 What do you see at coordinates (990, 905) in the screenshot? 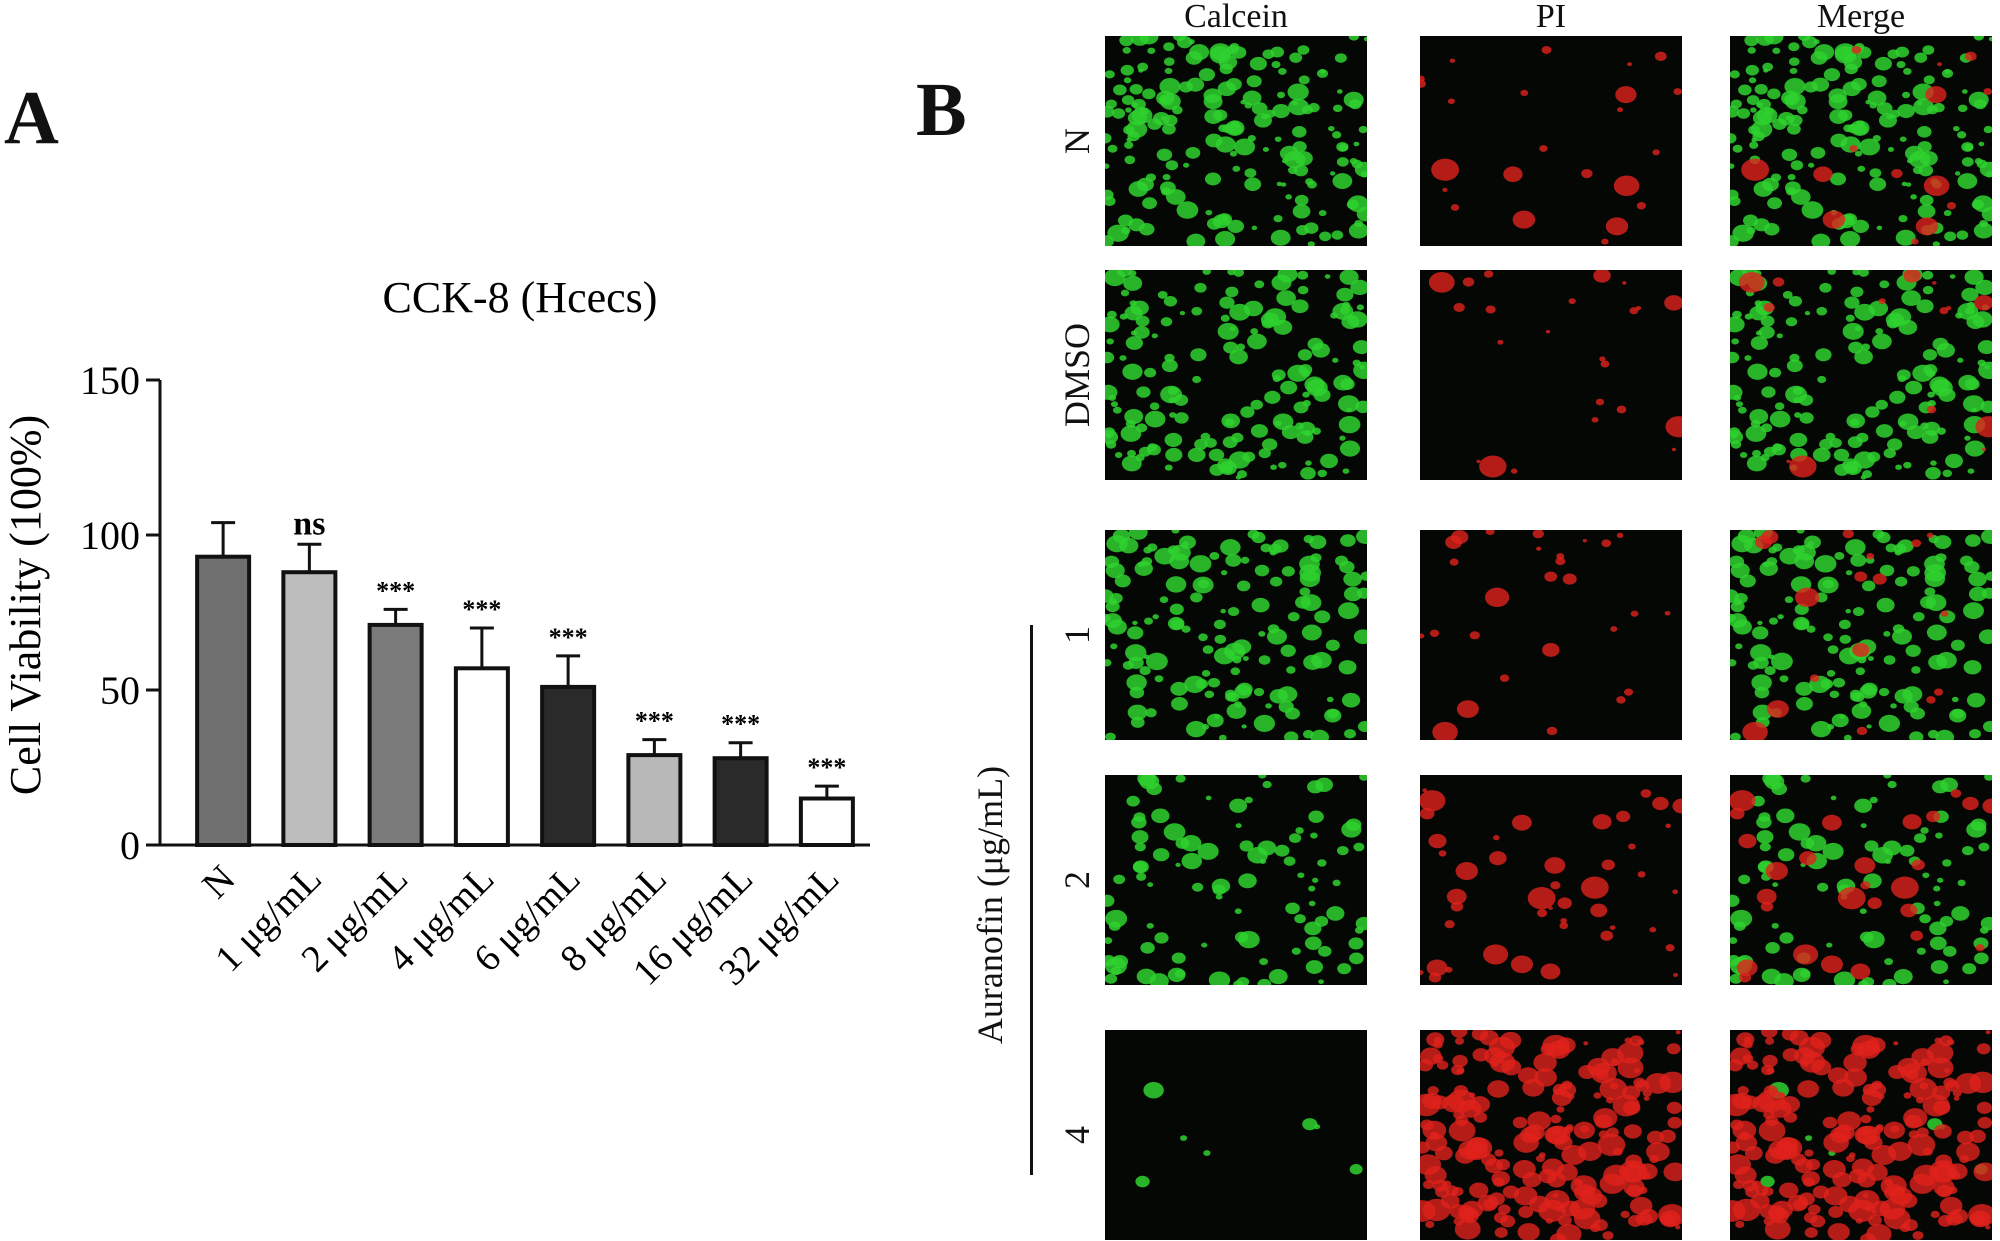
I see `group-label-auranofin: Auranofin (μg/mL)` at bounding box center [990, 905].